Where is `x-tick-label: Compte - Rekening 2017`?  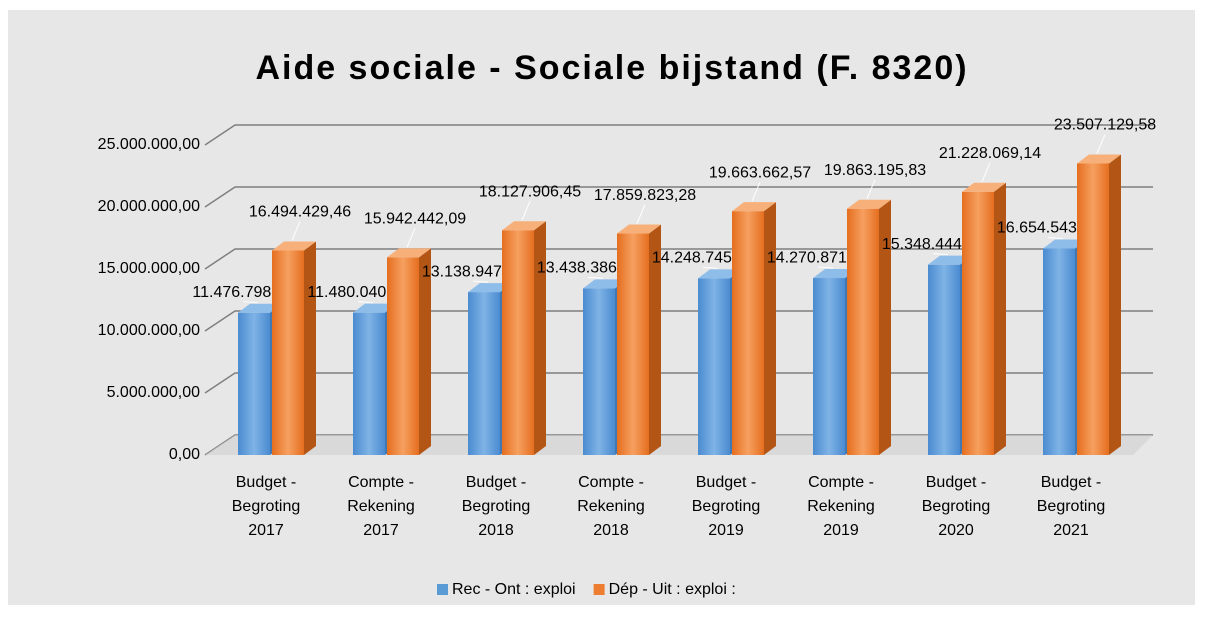 x-tick-label: Compte - Rekening 2017 is located at coordinates (381, 506).